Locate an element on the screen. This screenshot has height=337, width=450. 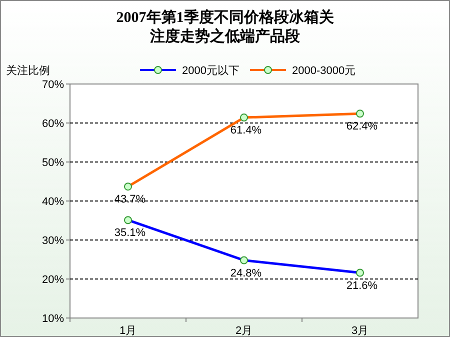
x-tick-label: 3月 is located at coordinates (360, 331).